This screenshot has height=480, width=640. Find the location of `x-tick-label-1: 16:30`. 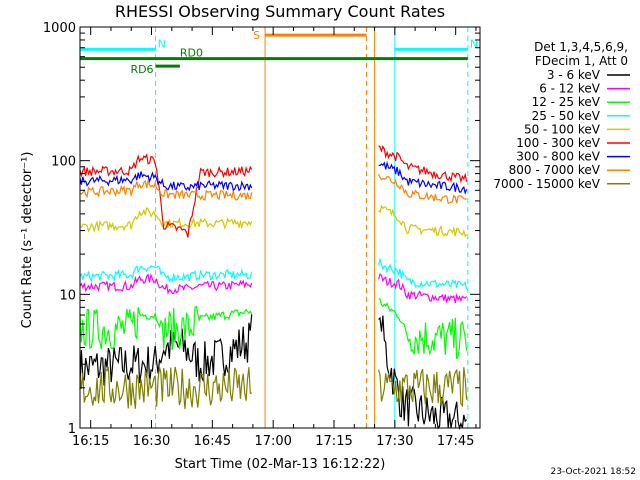

x-tick-label-1: 16:30 is located at coordinates (151, 441).